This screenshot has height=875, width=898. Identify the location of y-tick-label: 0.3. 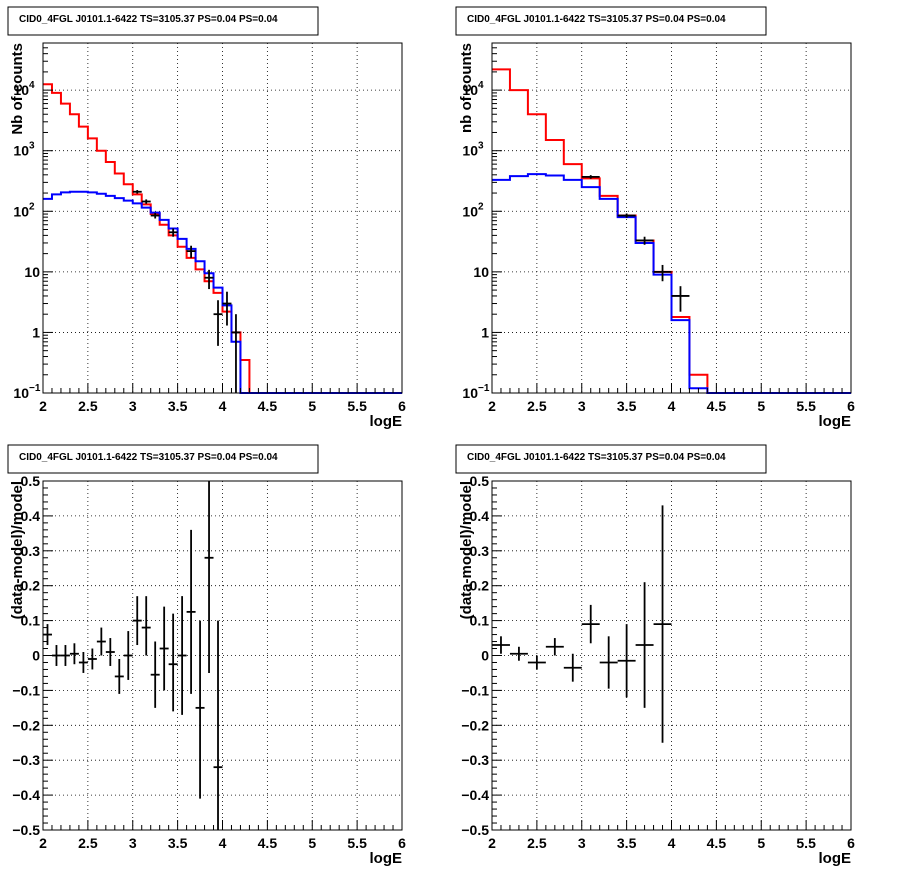
(480, 551).